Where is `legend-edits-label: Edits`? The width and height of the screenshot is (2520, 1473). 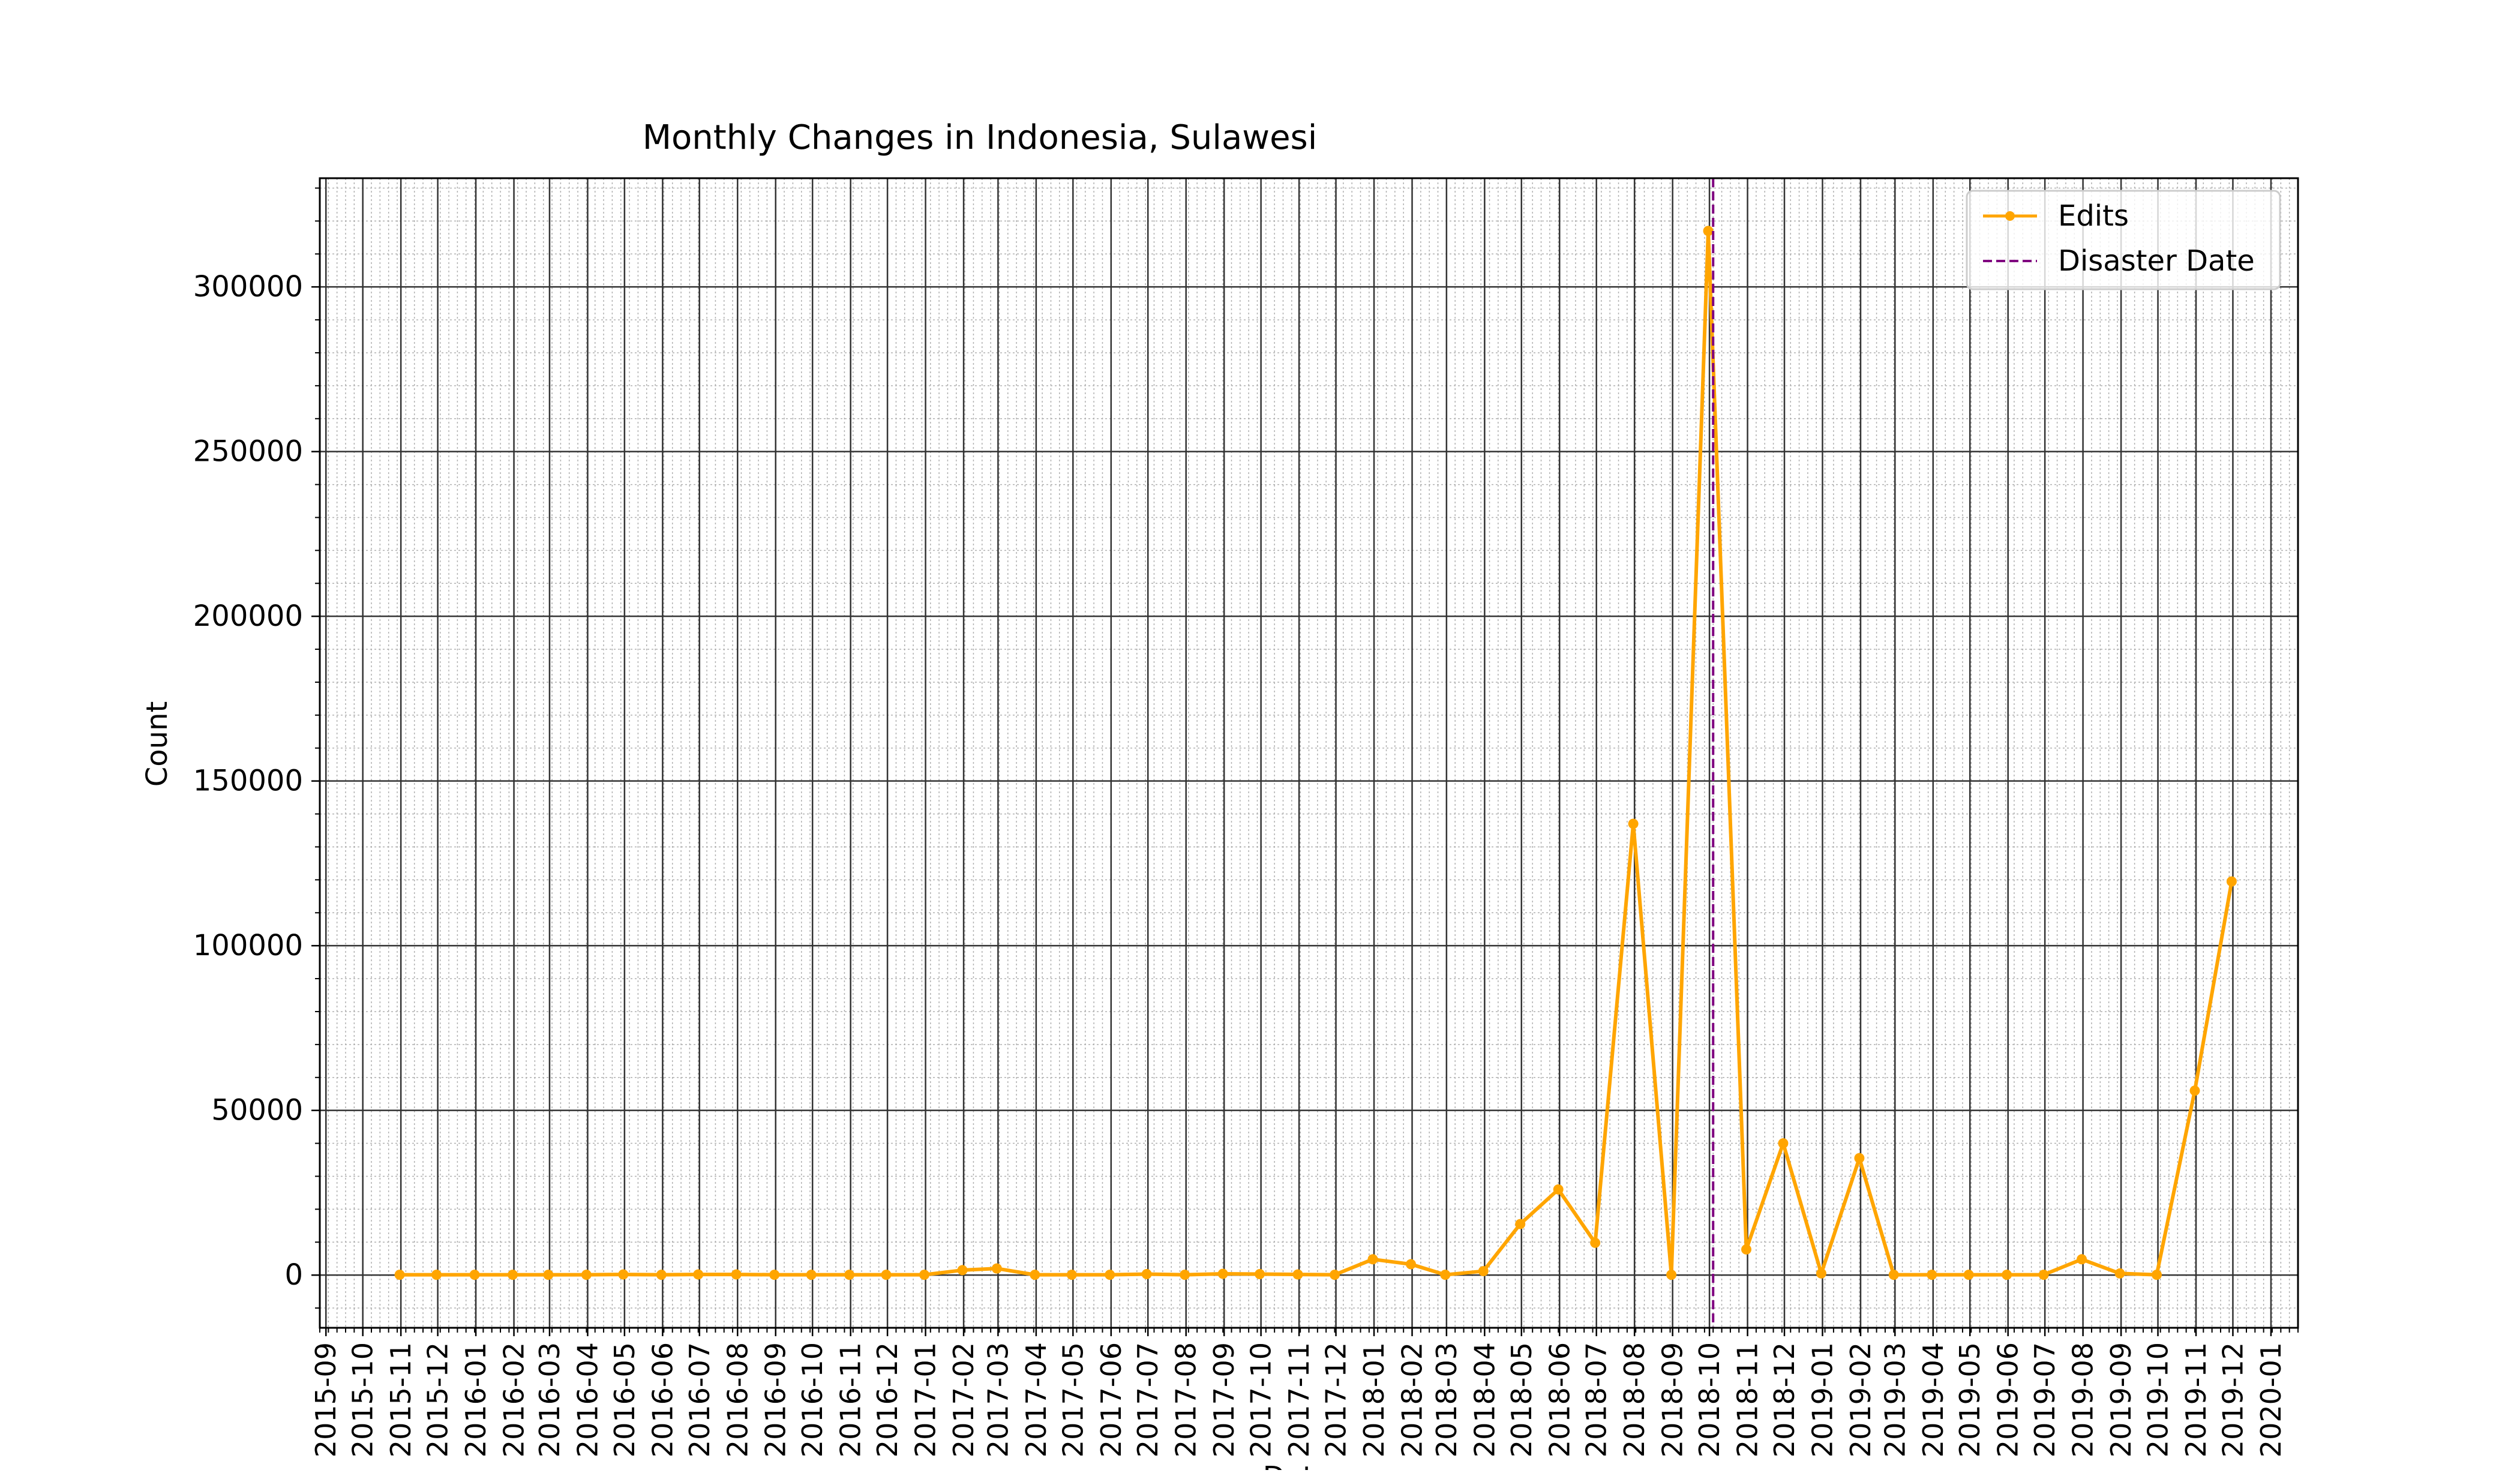 legend-edits-label: Edits is located at coordinates (2093, 216).